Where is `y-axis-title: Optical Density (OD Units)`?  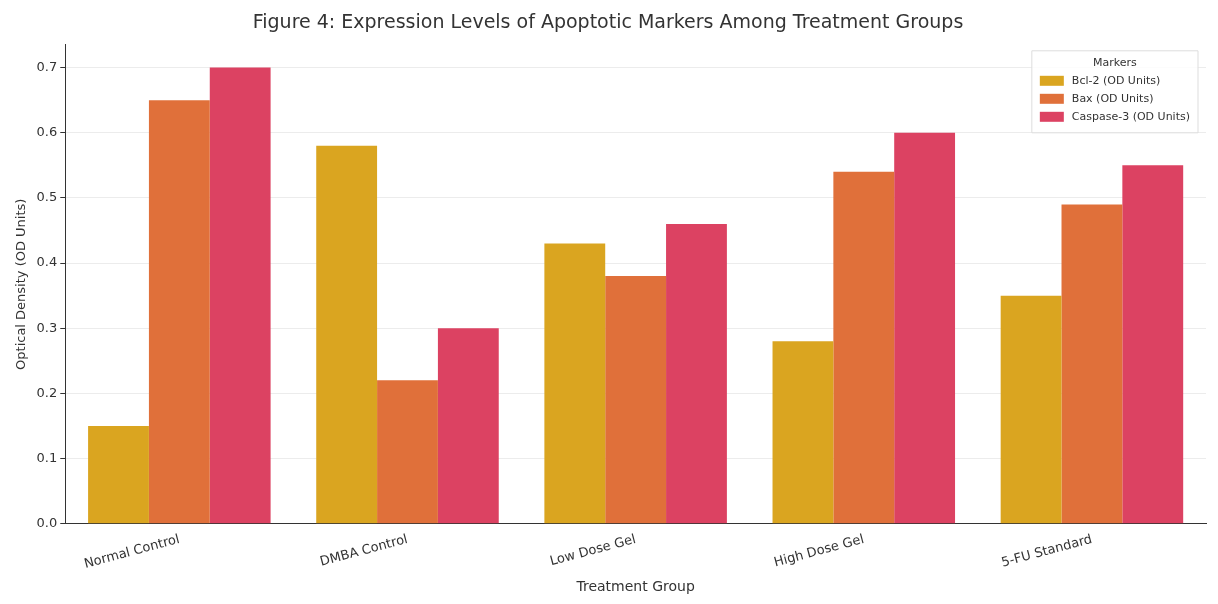
y-axis-title: Optical Density (OD Units) is located at coordinates (21, 284).